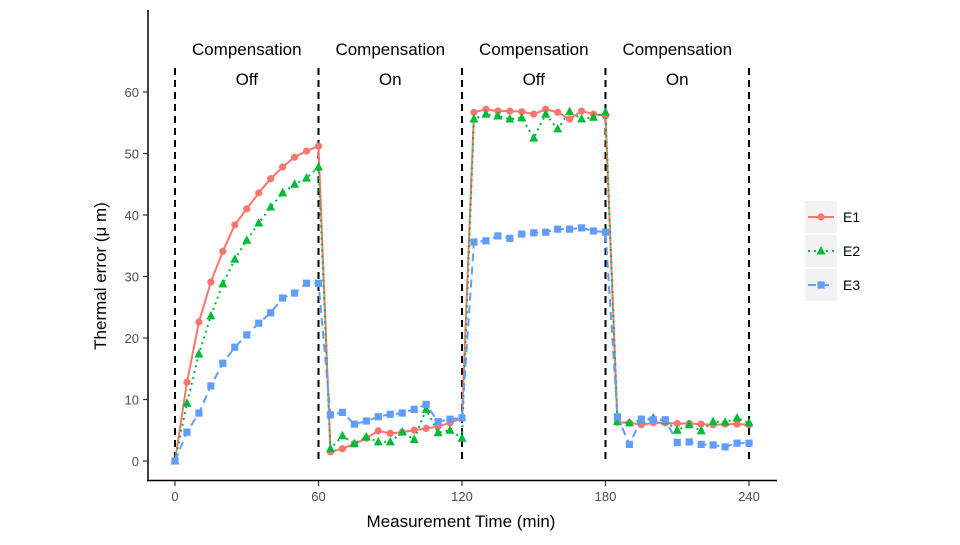 This screenshot has height=545, width=960. What do you see at coordinates (132, 400) in the screenshot?
I see `y-tick-label: 10` at bounding box center [132, 400].